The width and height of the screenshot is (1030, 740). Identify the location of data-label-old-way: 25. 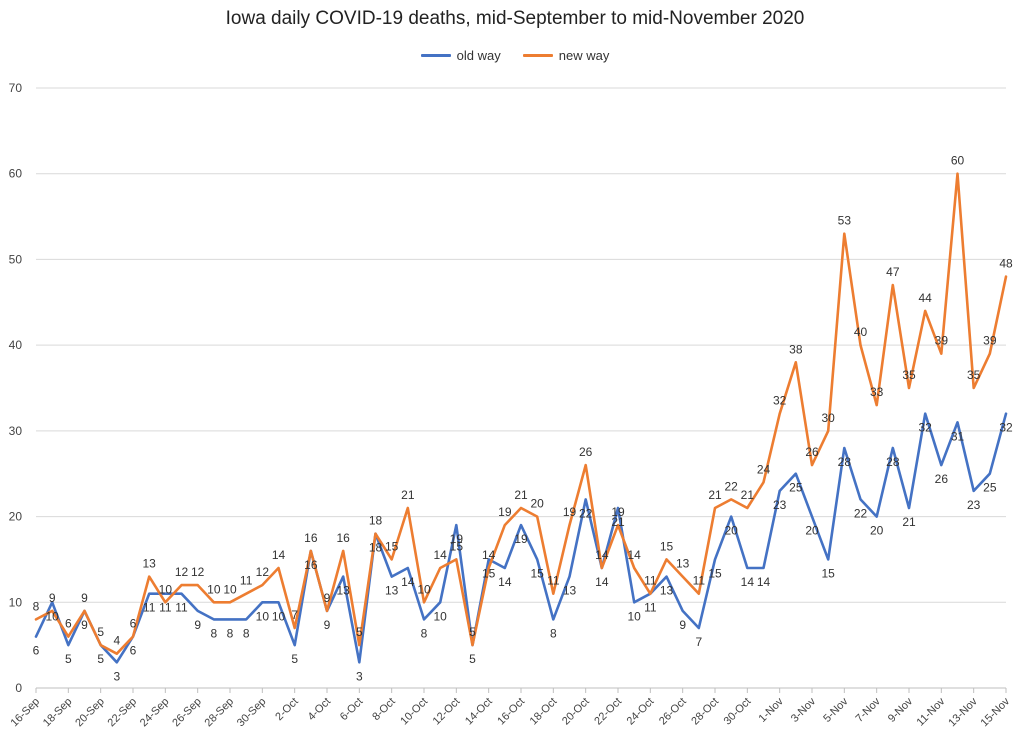
(796, 488).